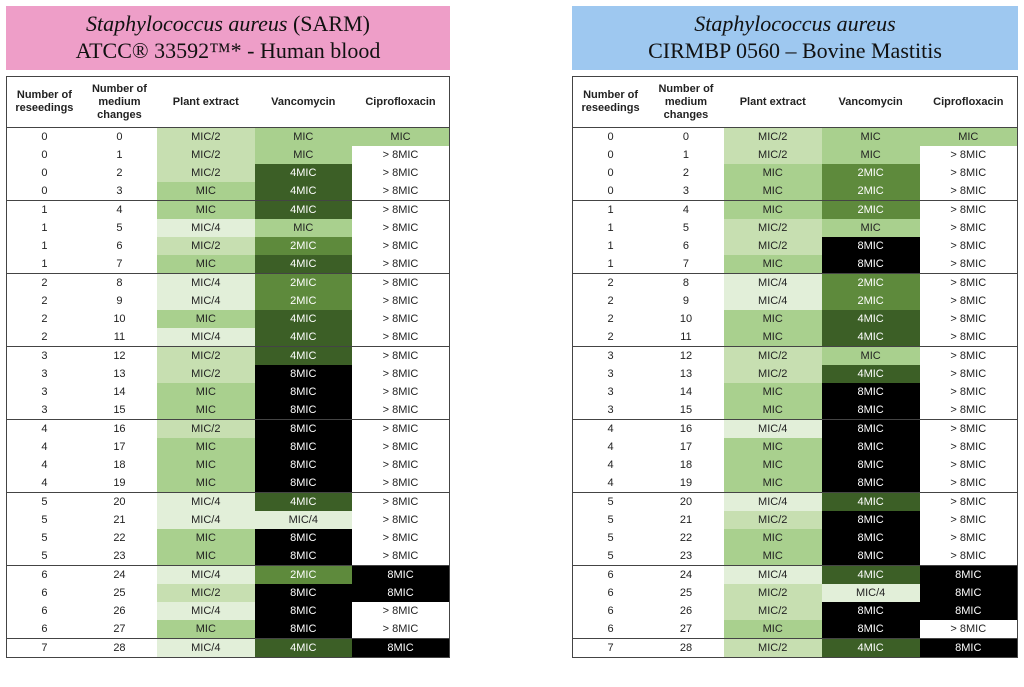 The image size is (1024, 687). What do you see at coordinates (610, 392) in the screenshot?
I see `cell-reseedings: 3` at bounding box center [610, 392].